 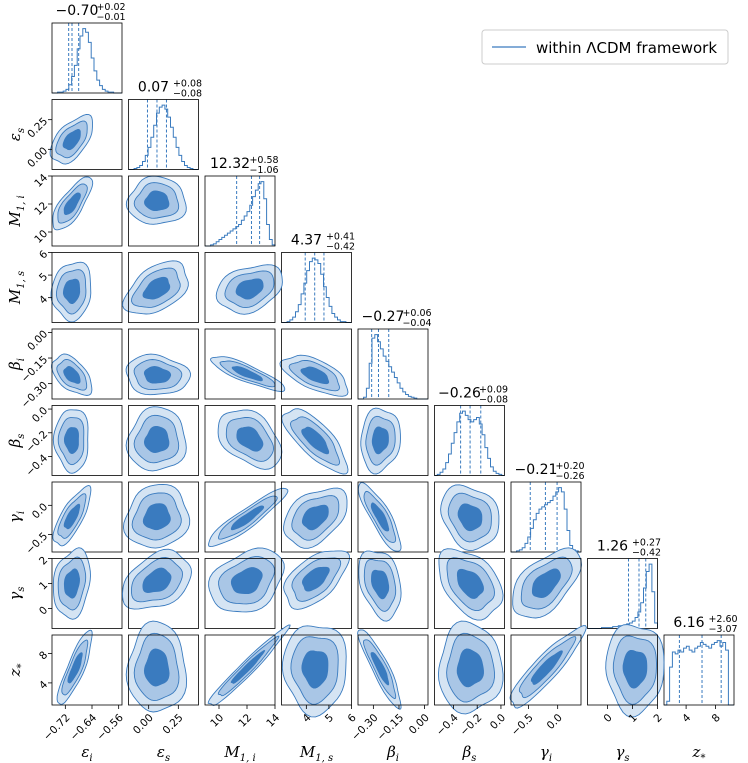 I want to click on panel-M1_s-vs-eps_s, so click(x=160, y=287).